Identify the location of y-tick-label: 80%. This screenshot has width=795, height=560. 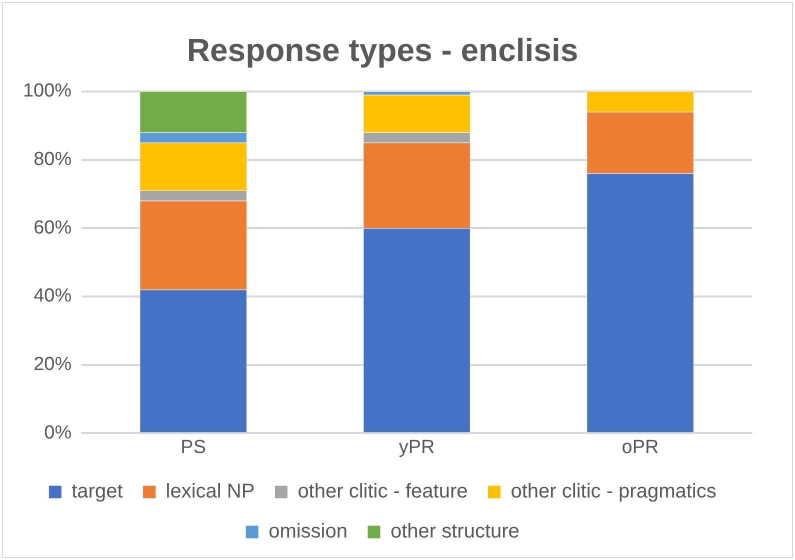
(53, 159).